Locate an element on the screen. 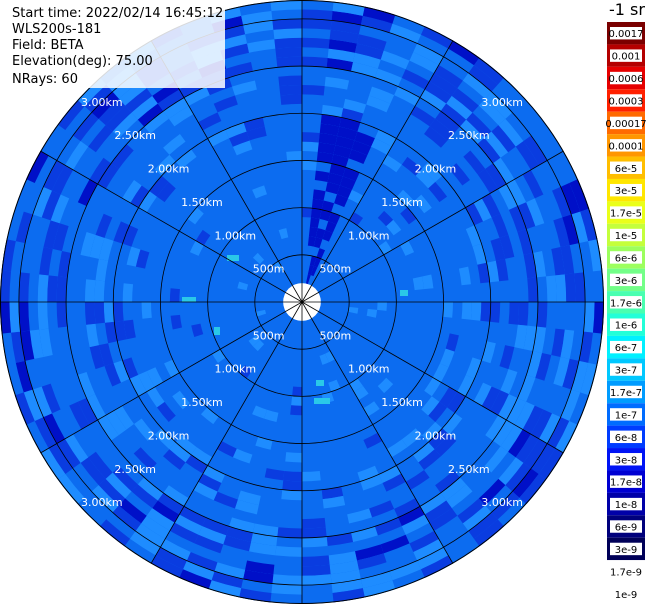 The image size is (647, 607). elevation: Elevation(deg): 75.00 is located at coordinates (82, 61).